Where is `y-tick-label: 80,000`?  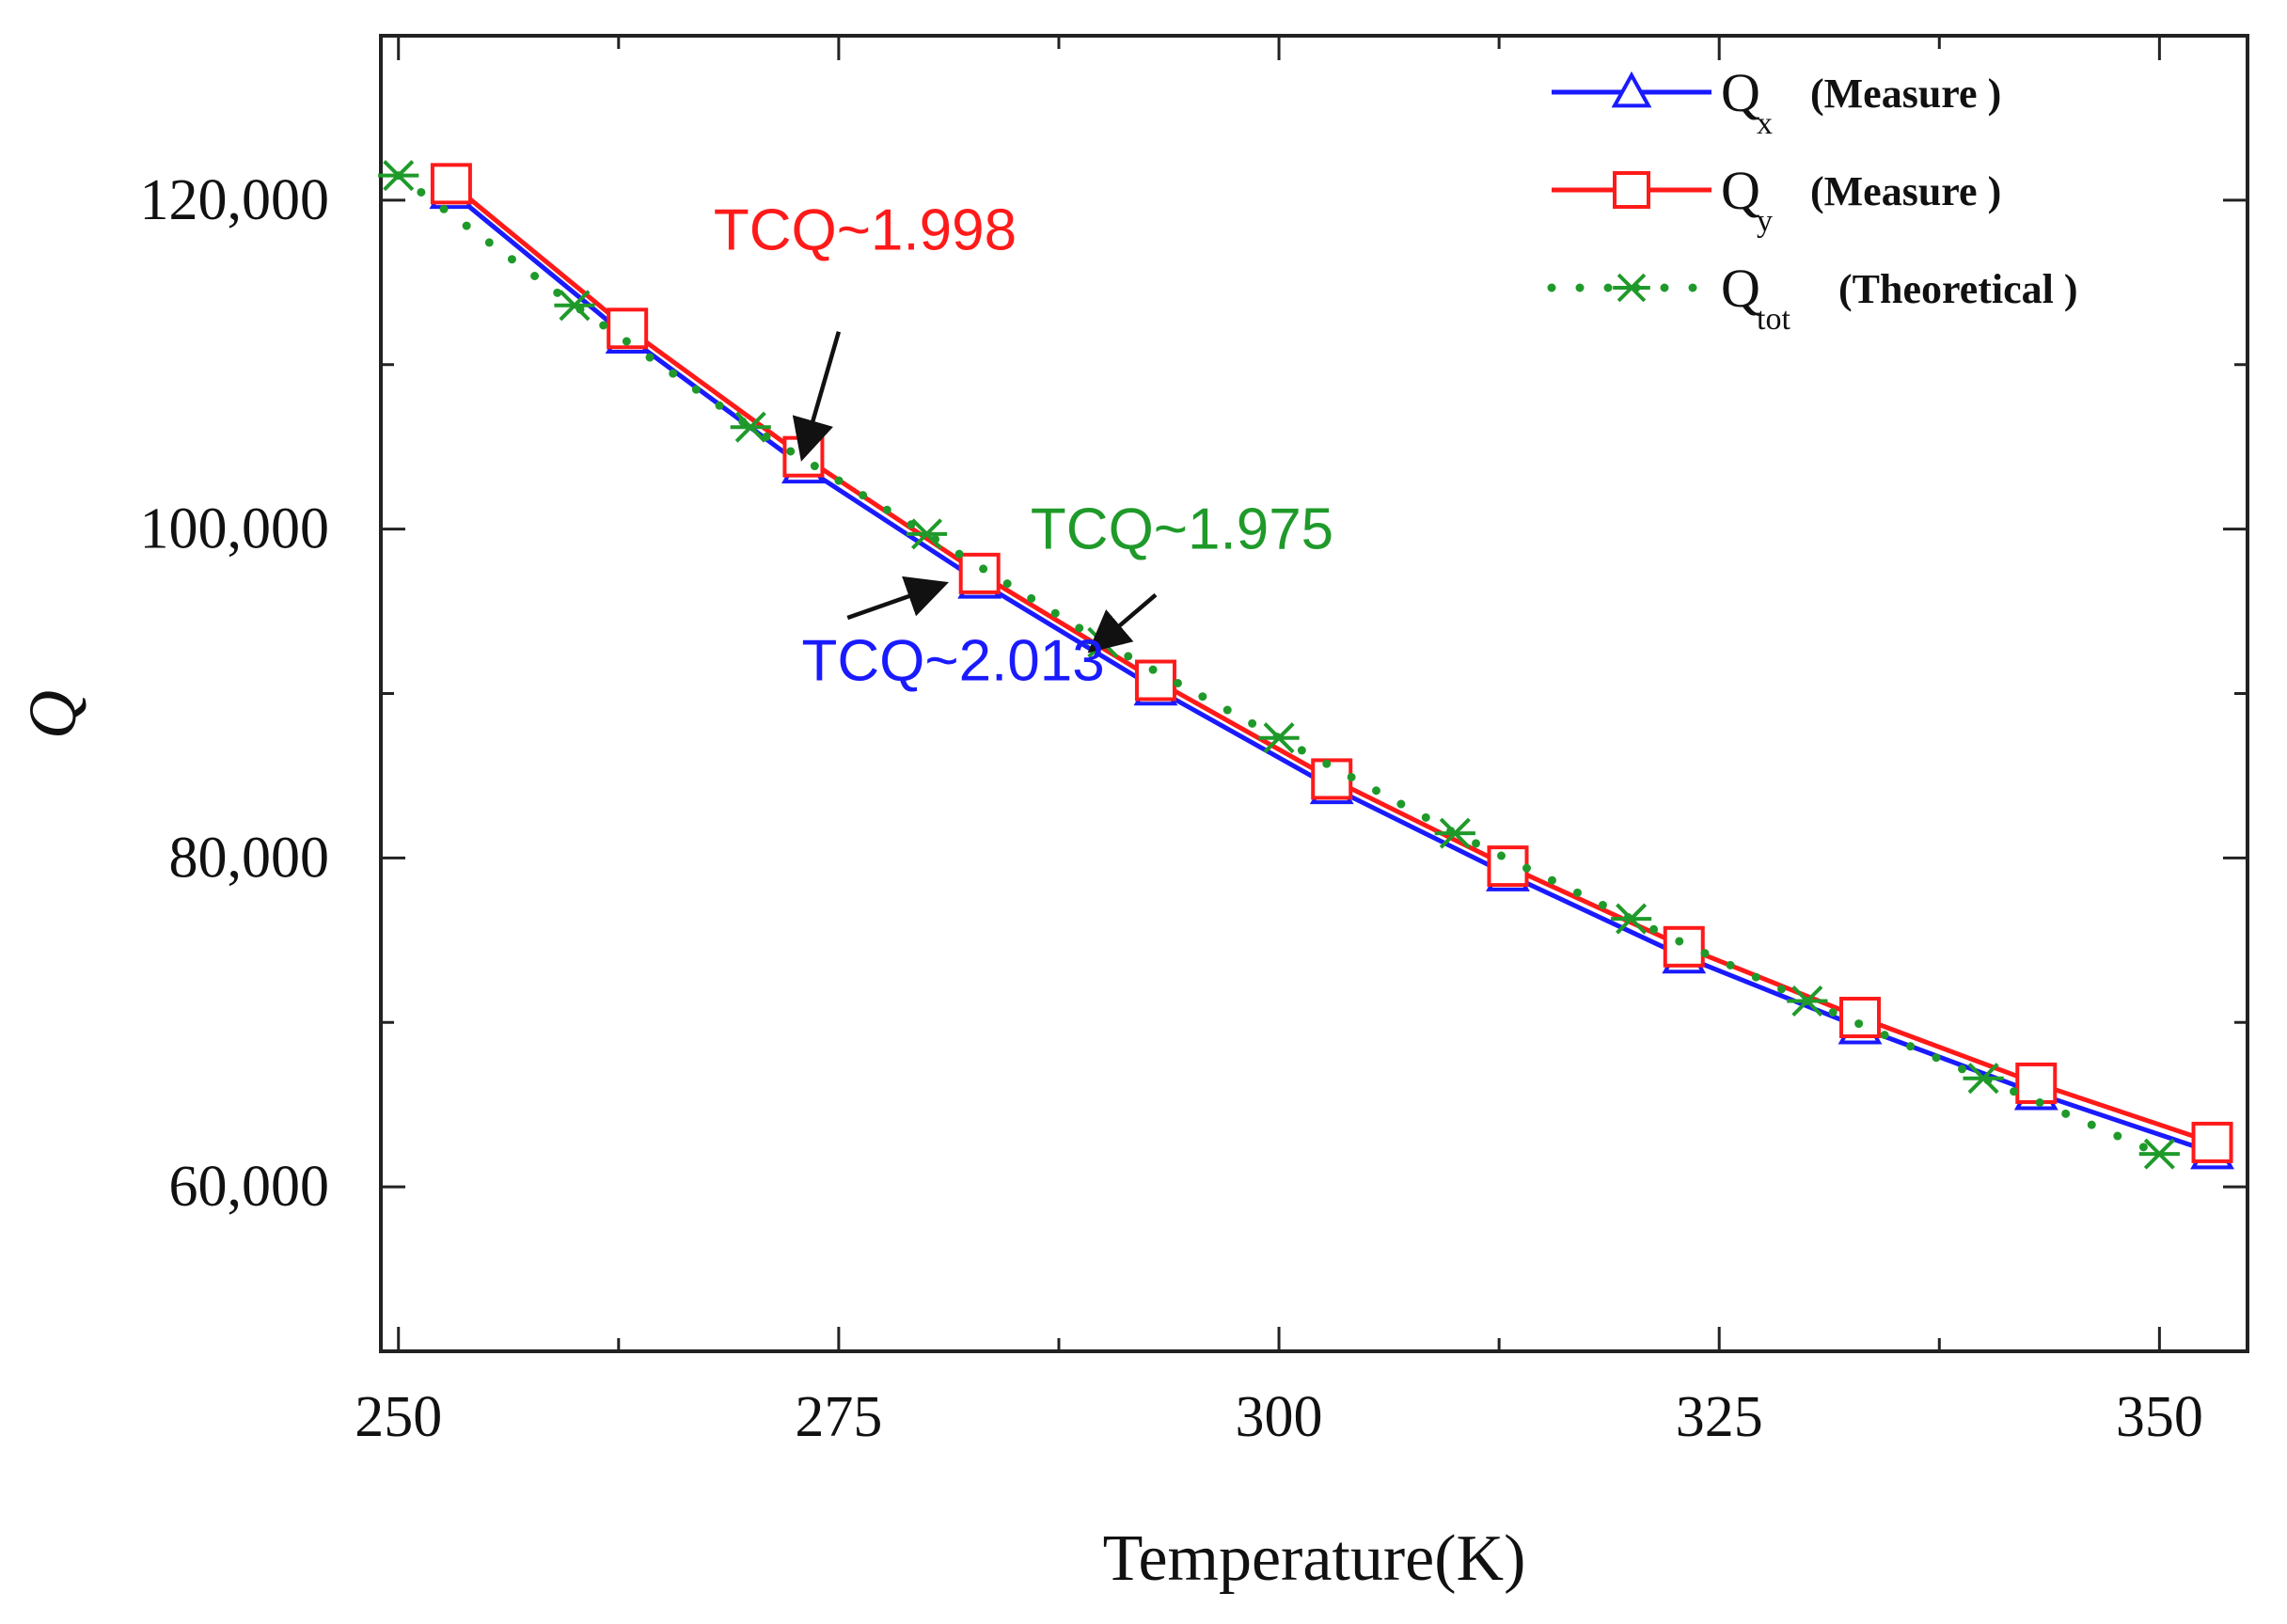 y-tick-label: 80,000 is located at coordinates (249, 858).